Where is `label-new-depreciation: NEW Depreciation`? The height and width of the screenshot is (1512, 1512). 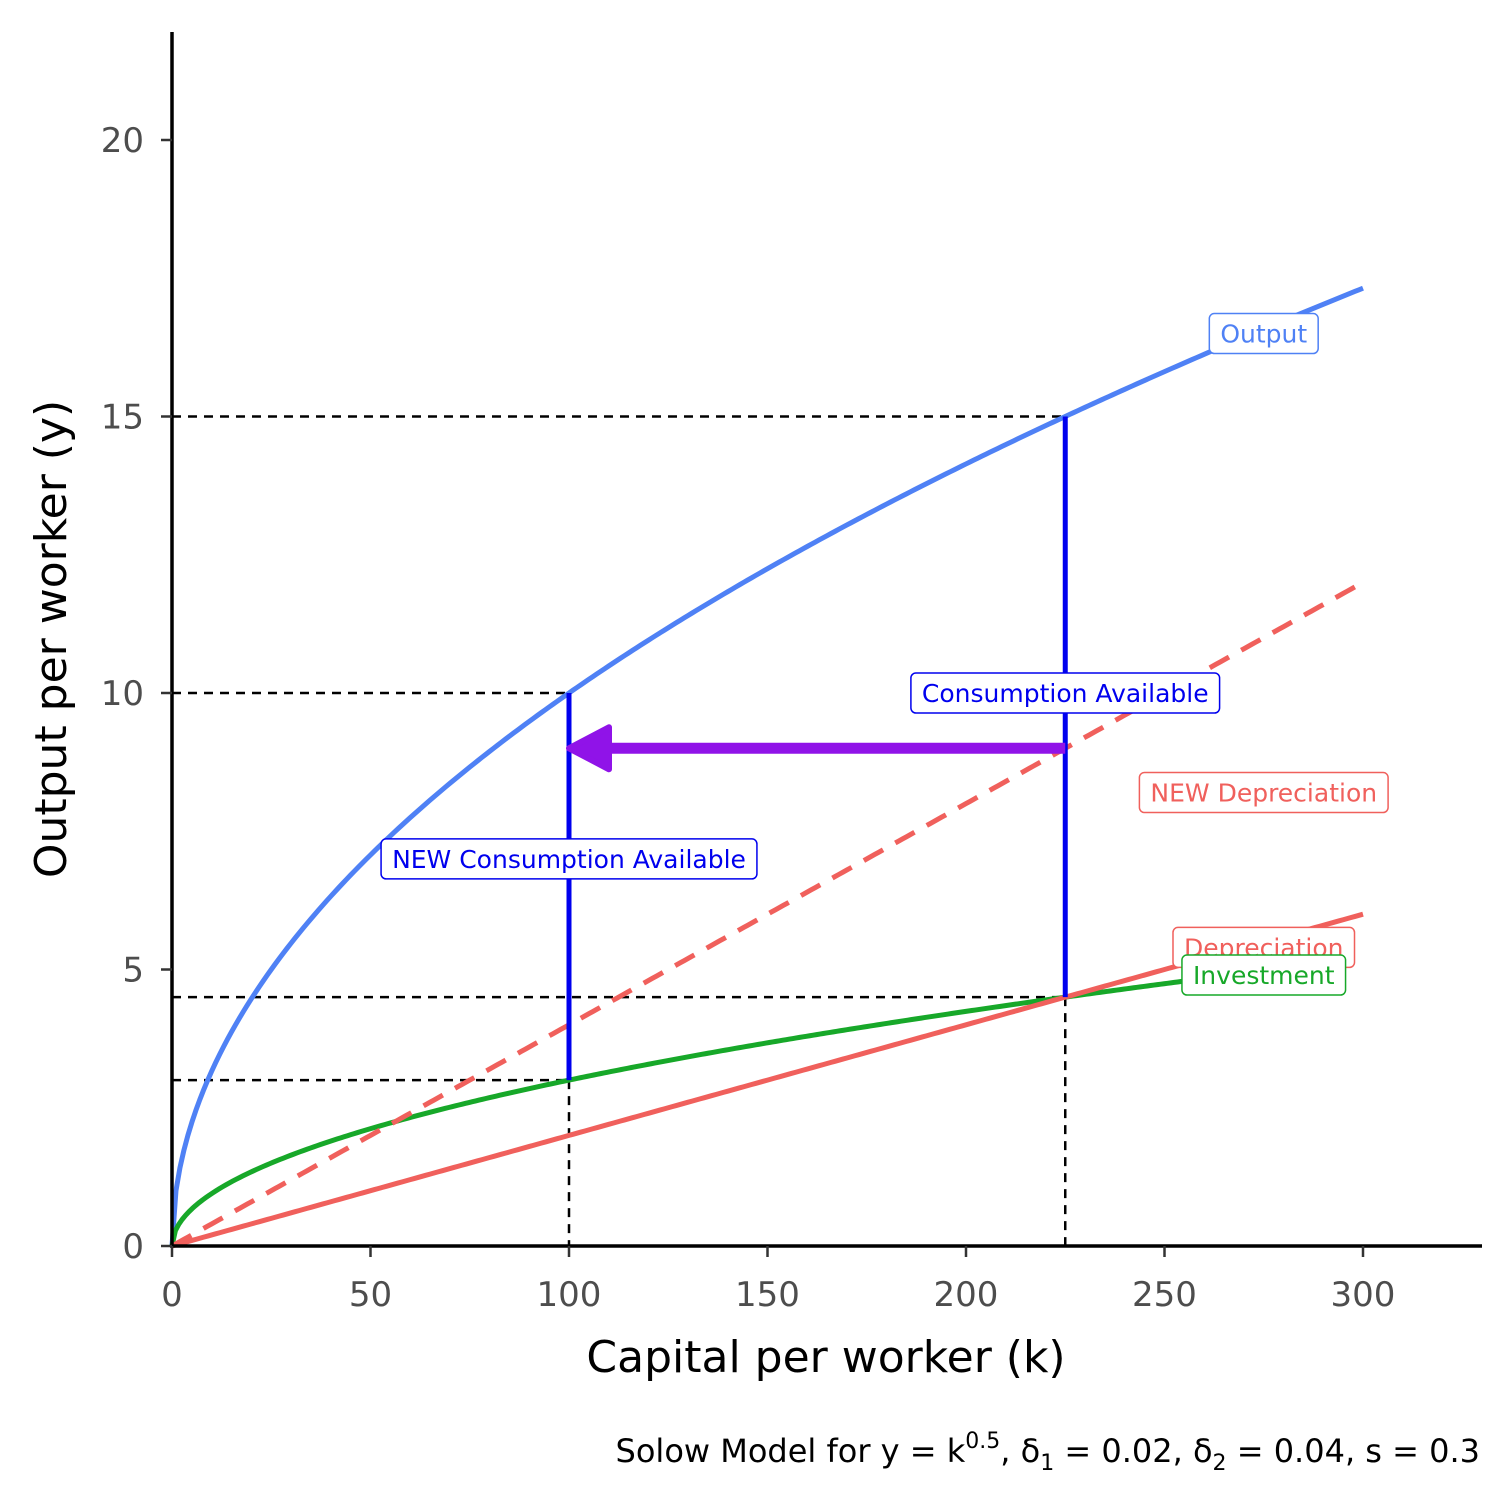 label-new-depreciation: NEW Depreciation is located at coordinates (1263, 792).